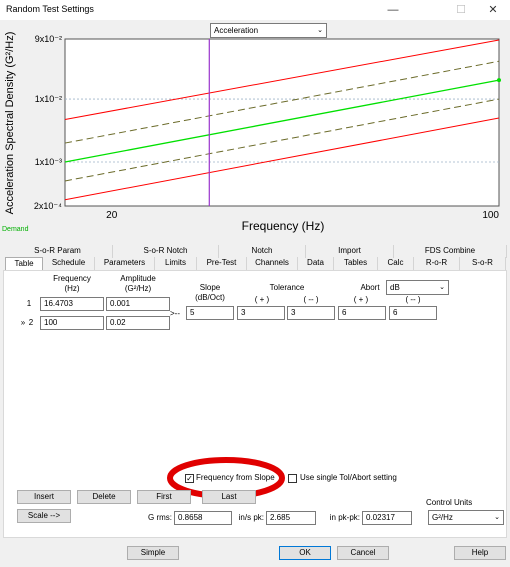 The image size is (510, 567). I want to click on minimize-icon: —, so click(393, 10).